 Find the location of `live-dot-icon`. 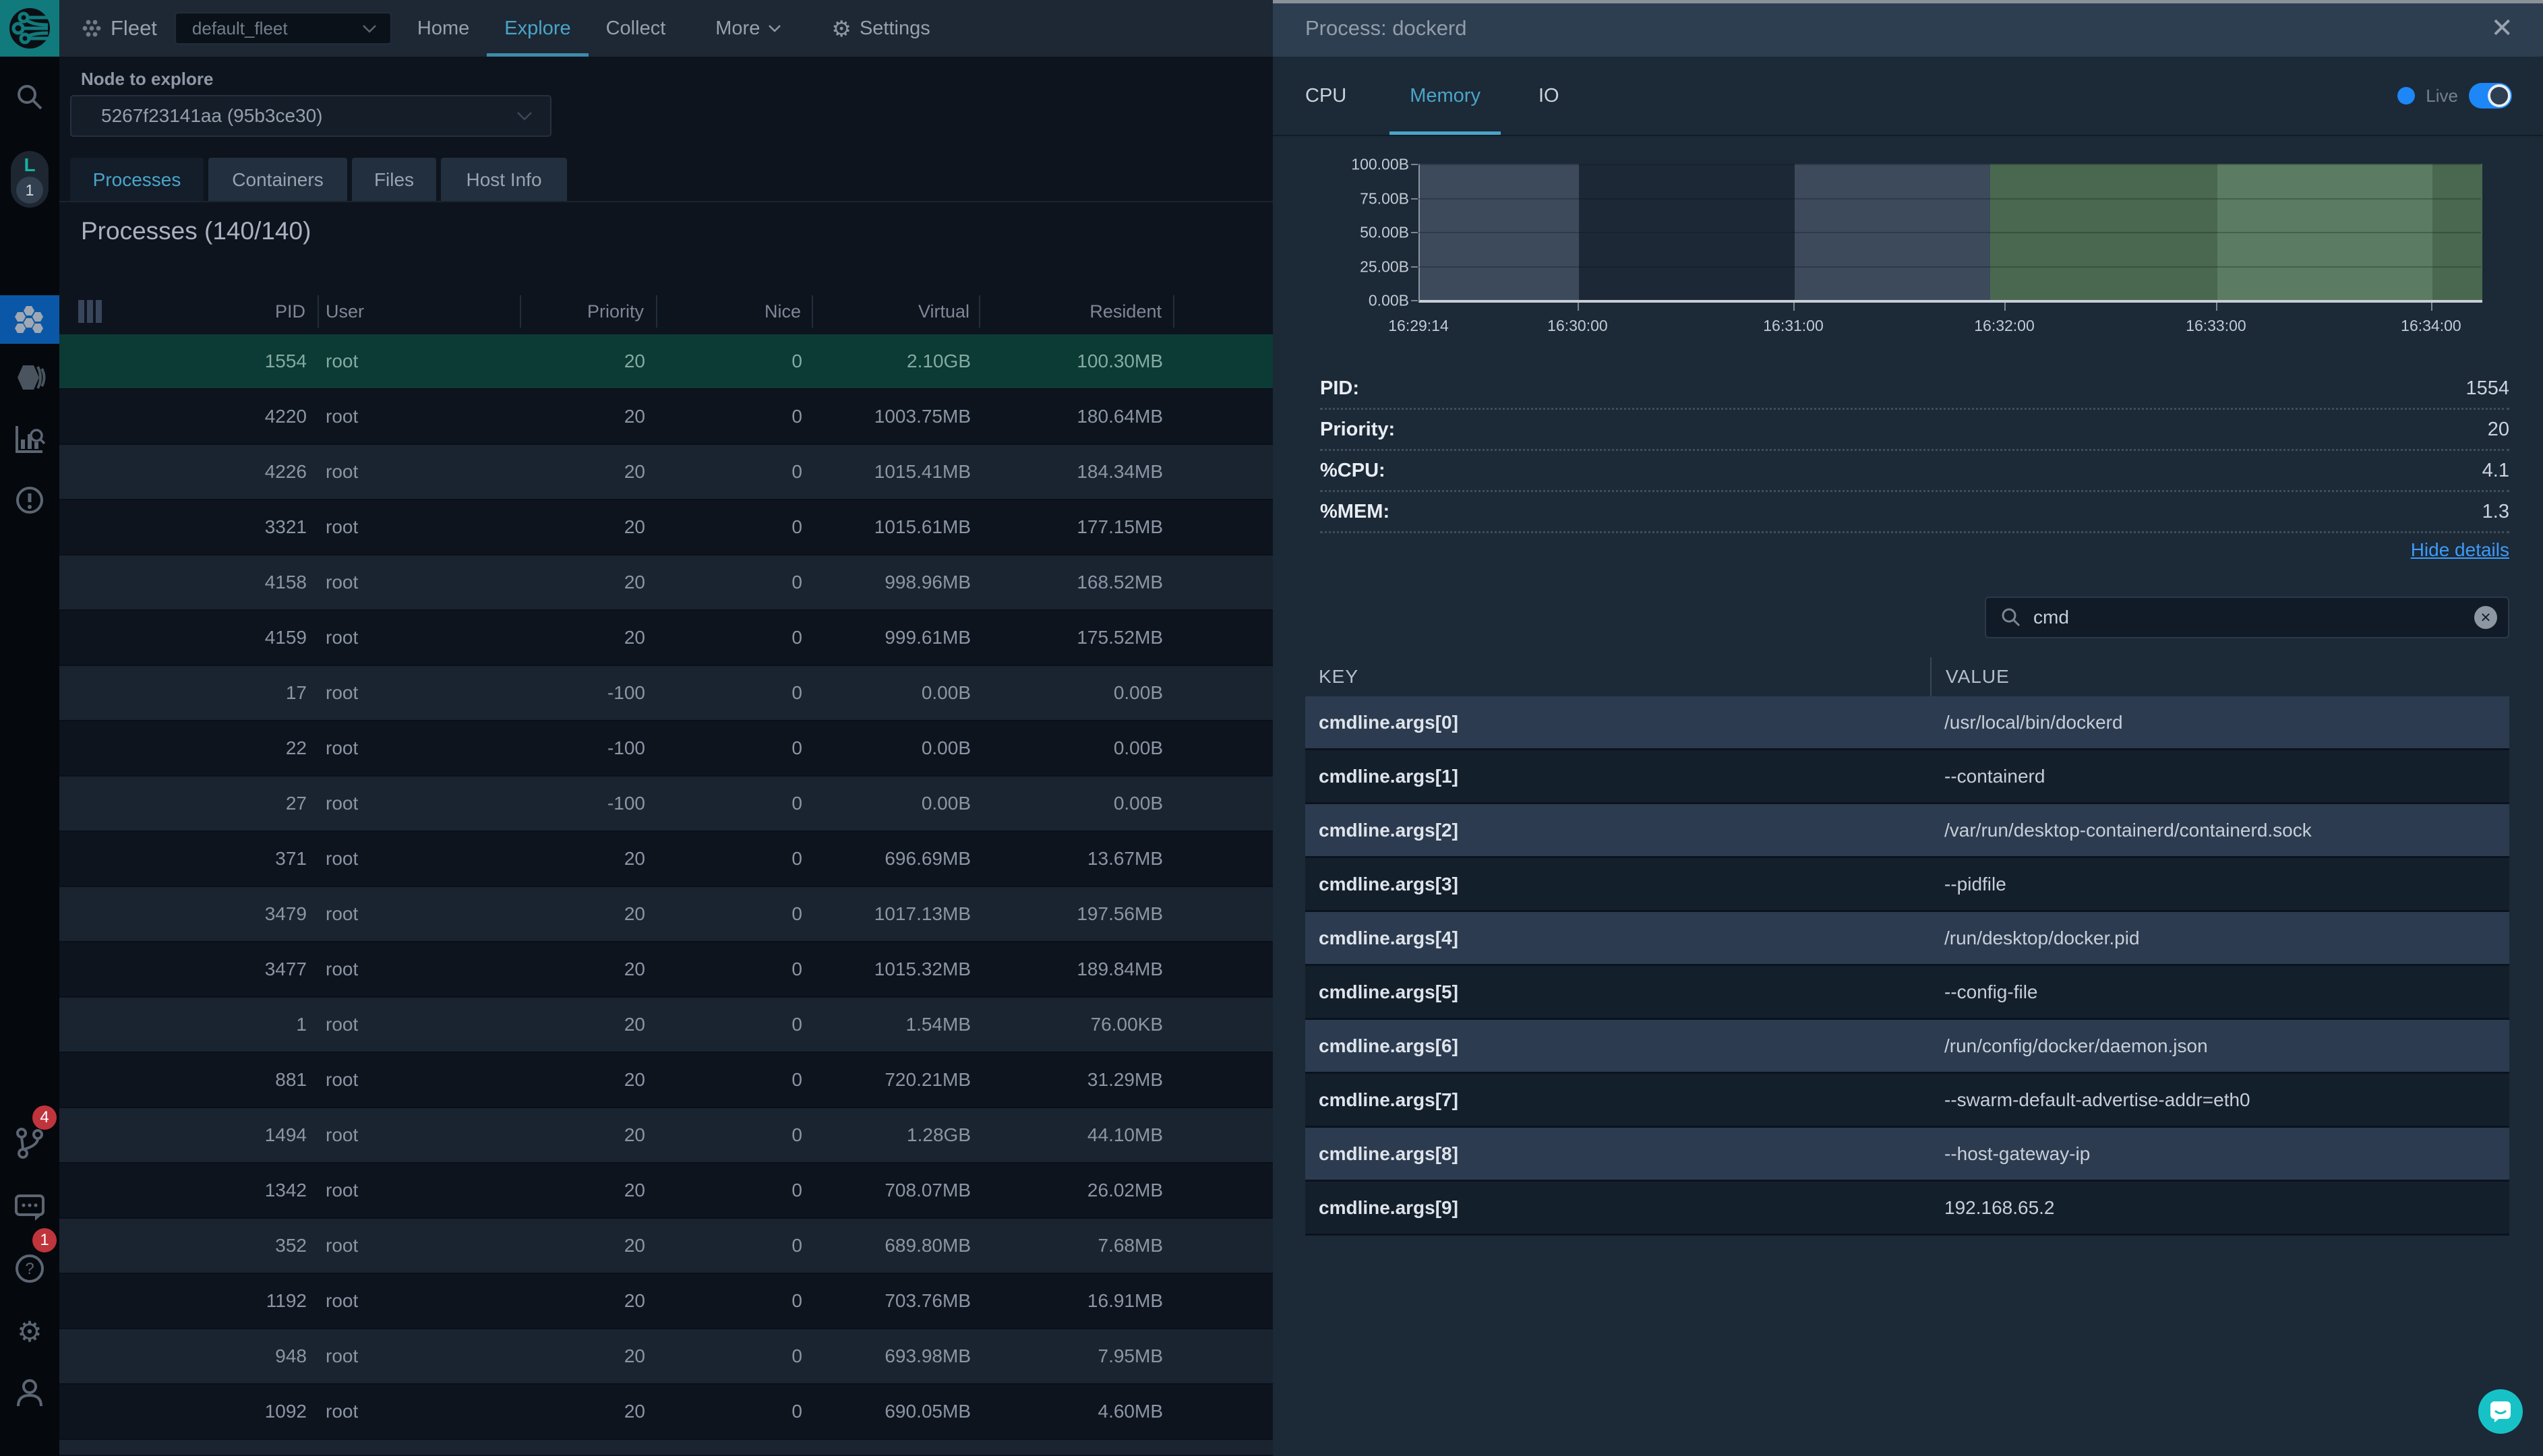

live-dot-icon is located at coordinates (2406, 95).